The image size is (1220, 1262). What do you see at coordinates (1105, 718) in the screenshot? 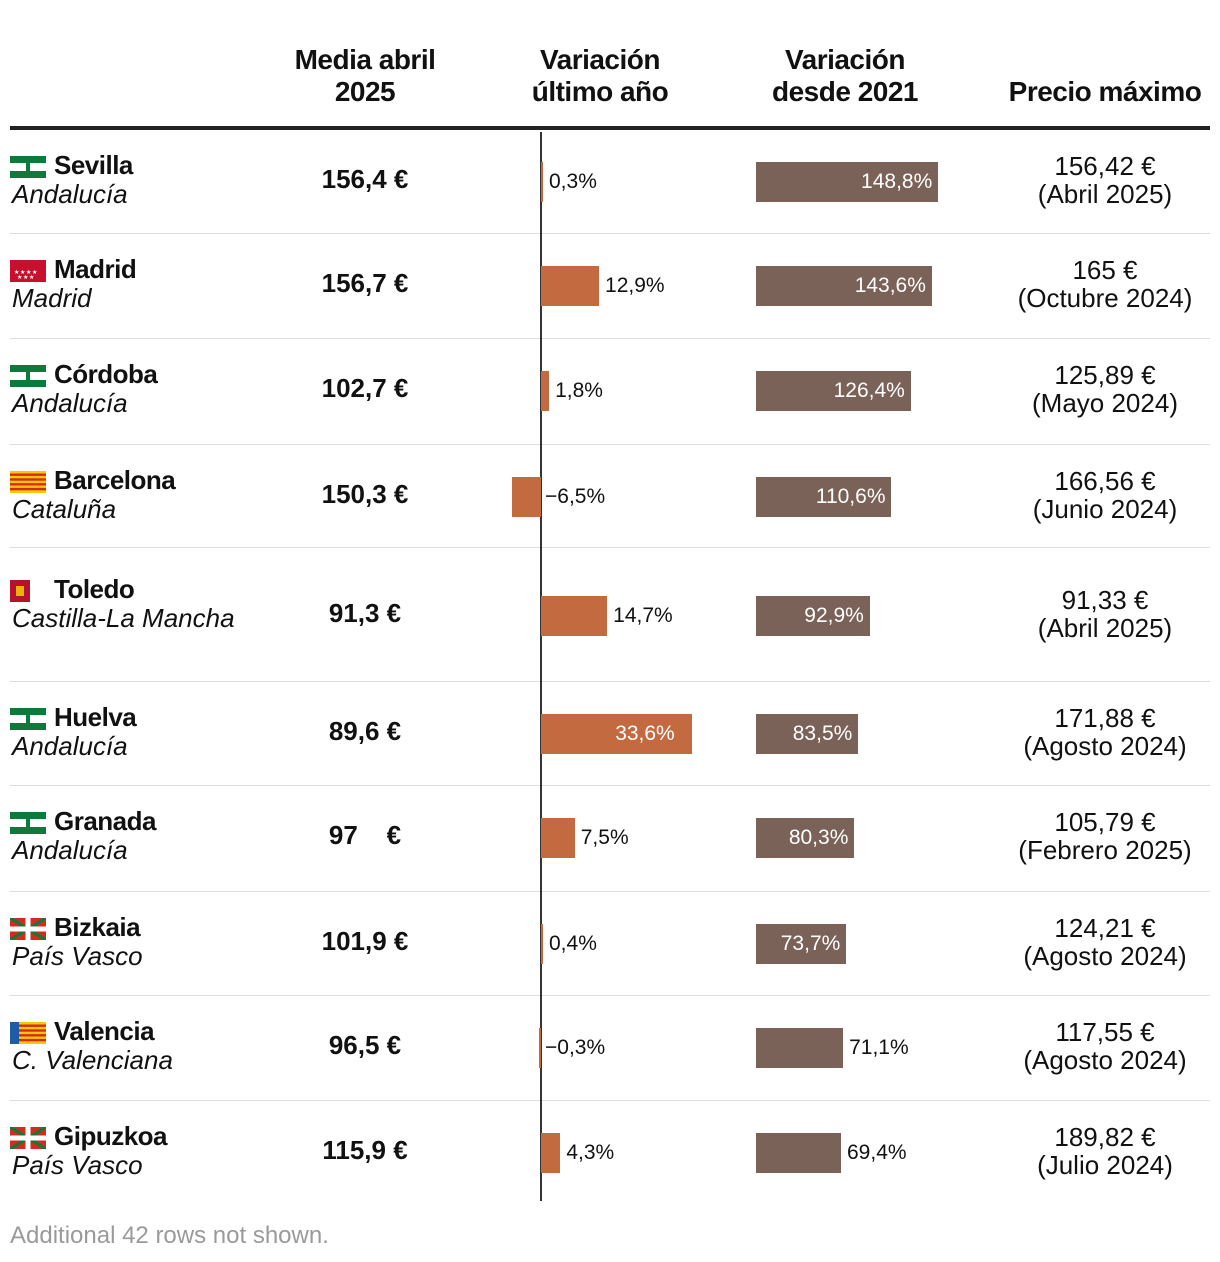
I see `precio-value: 171,88 €` at bounding box center [1105, 718].